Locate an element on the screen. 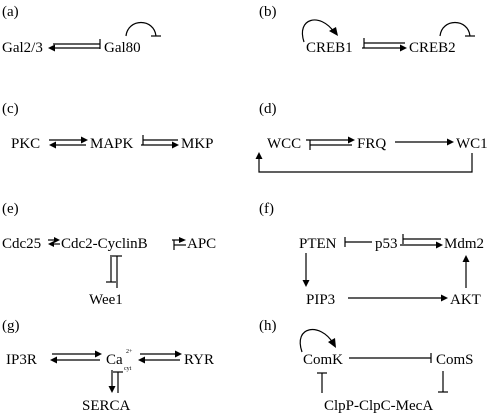  node-serca: SERCA is located at coordinates (106, 406).